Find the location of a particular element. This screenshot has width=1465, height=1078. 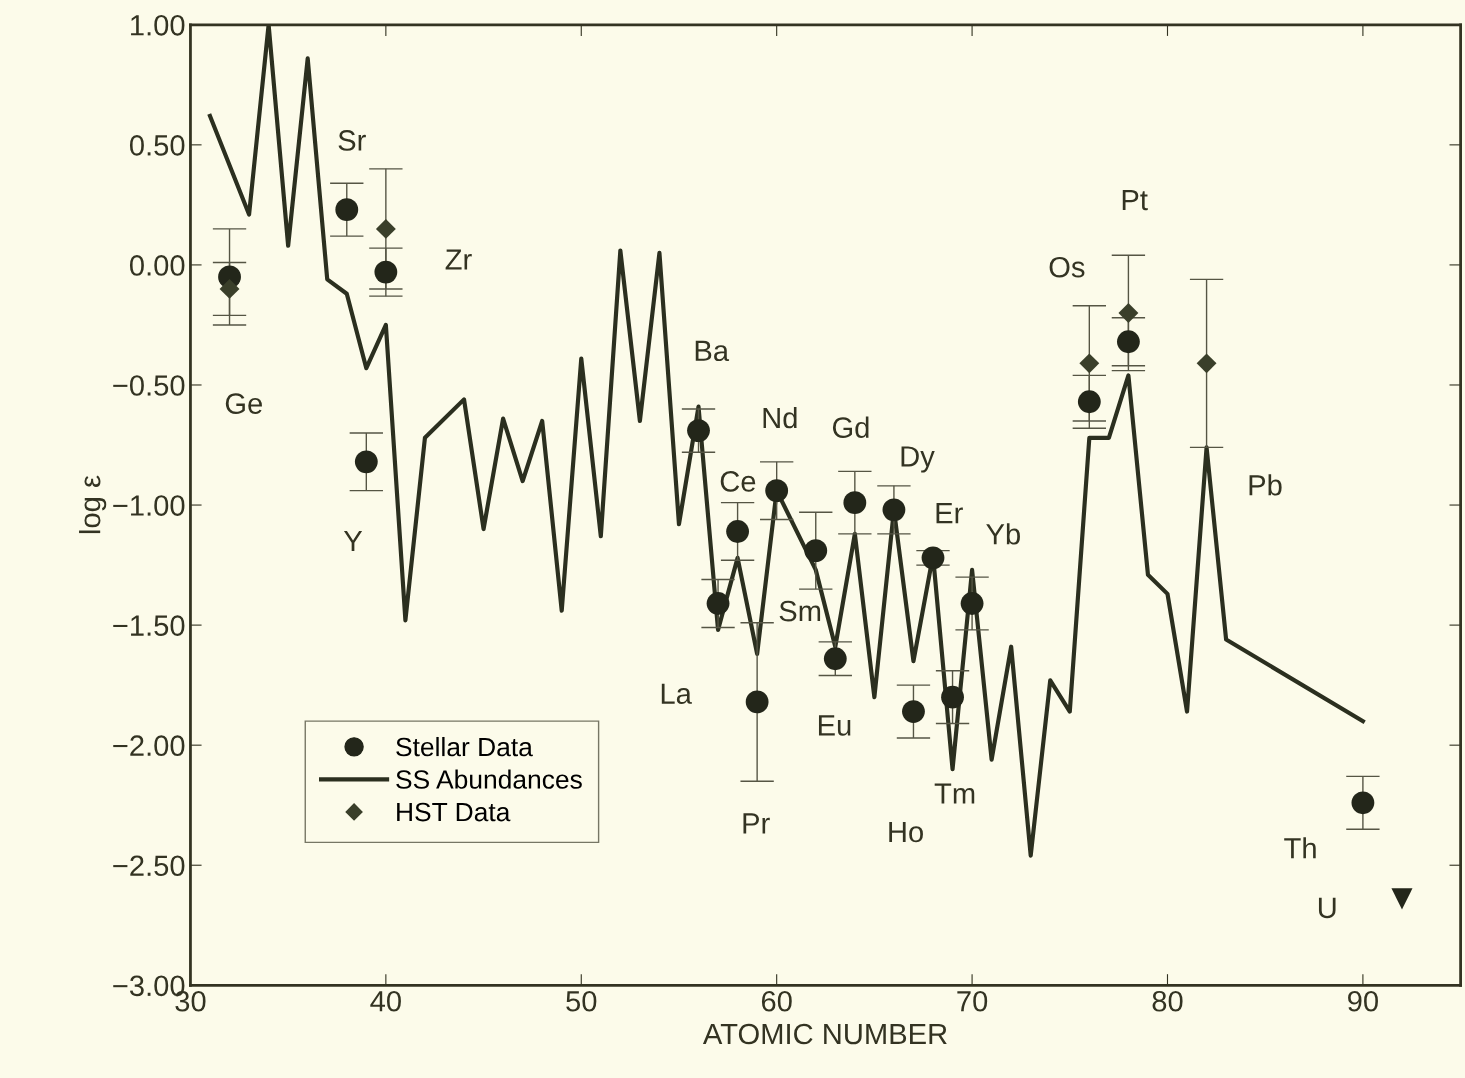

x-tick-label: 40 is located at coordinates (385, 1001).